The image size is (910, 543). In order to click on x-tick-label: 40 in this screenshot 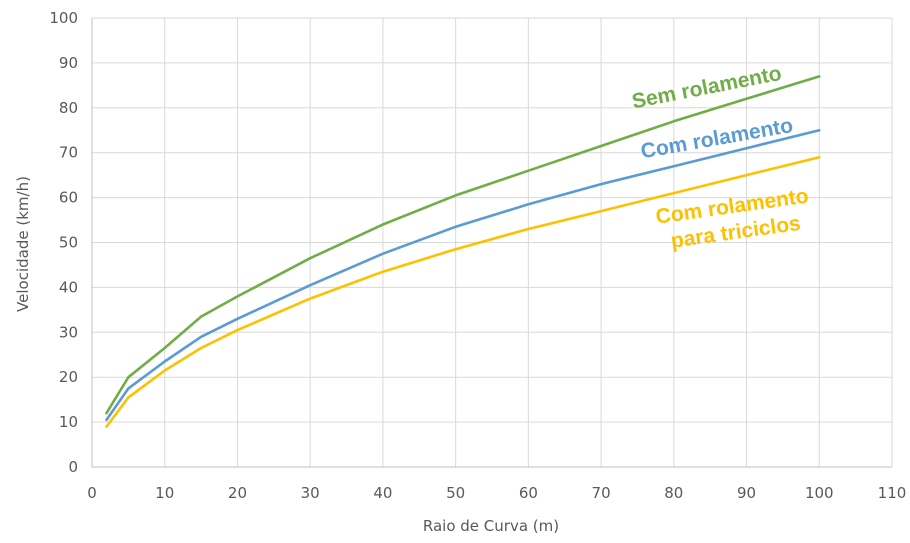, I will do `click(382, 493)`.